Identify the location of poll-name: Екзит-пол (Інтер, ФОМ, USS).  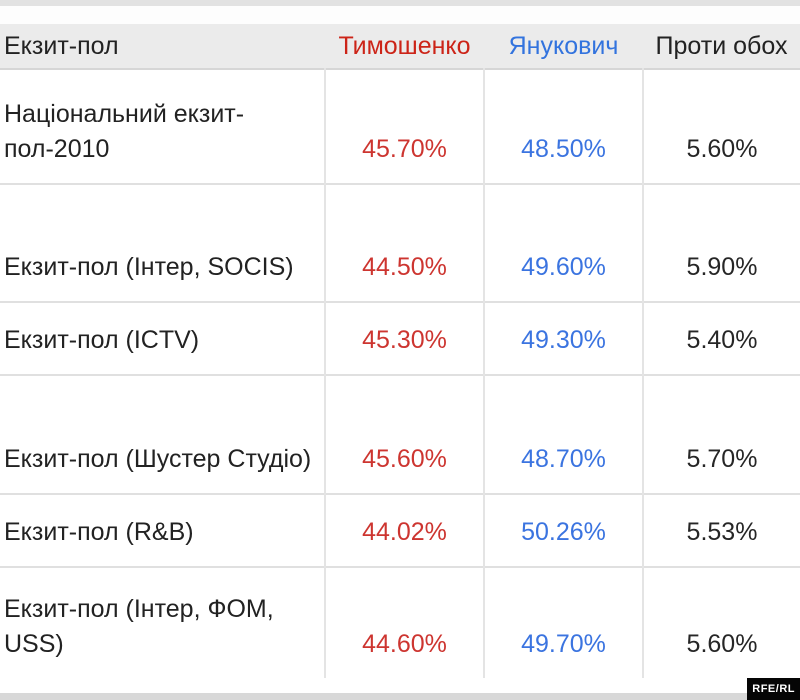
(139, 626).